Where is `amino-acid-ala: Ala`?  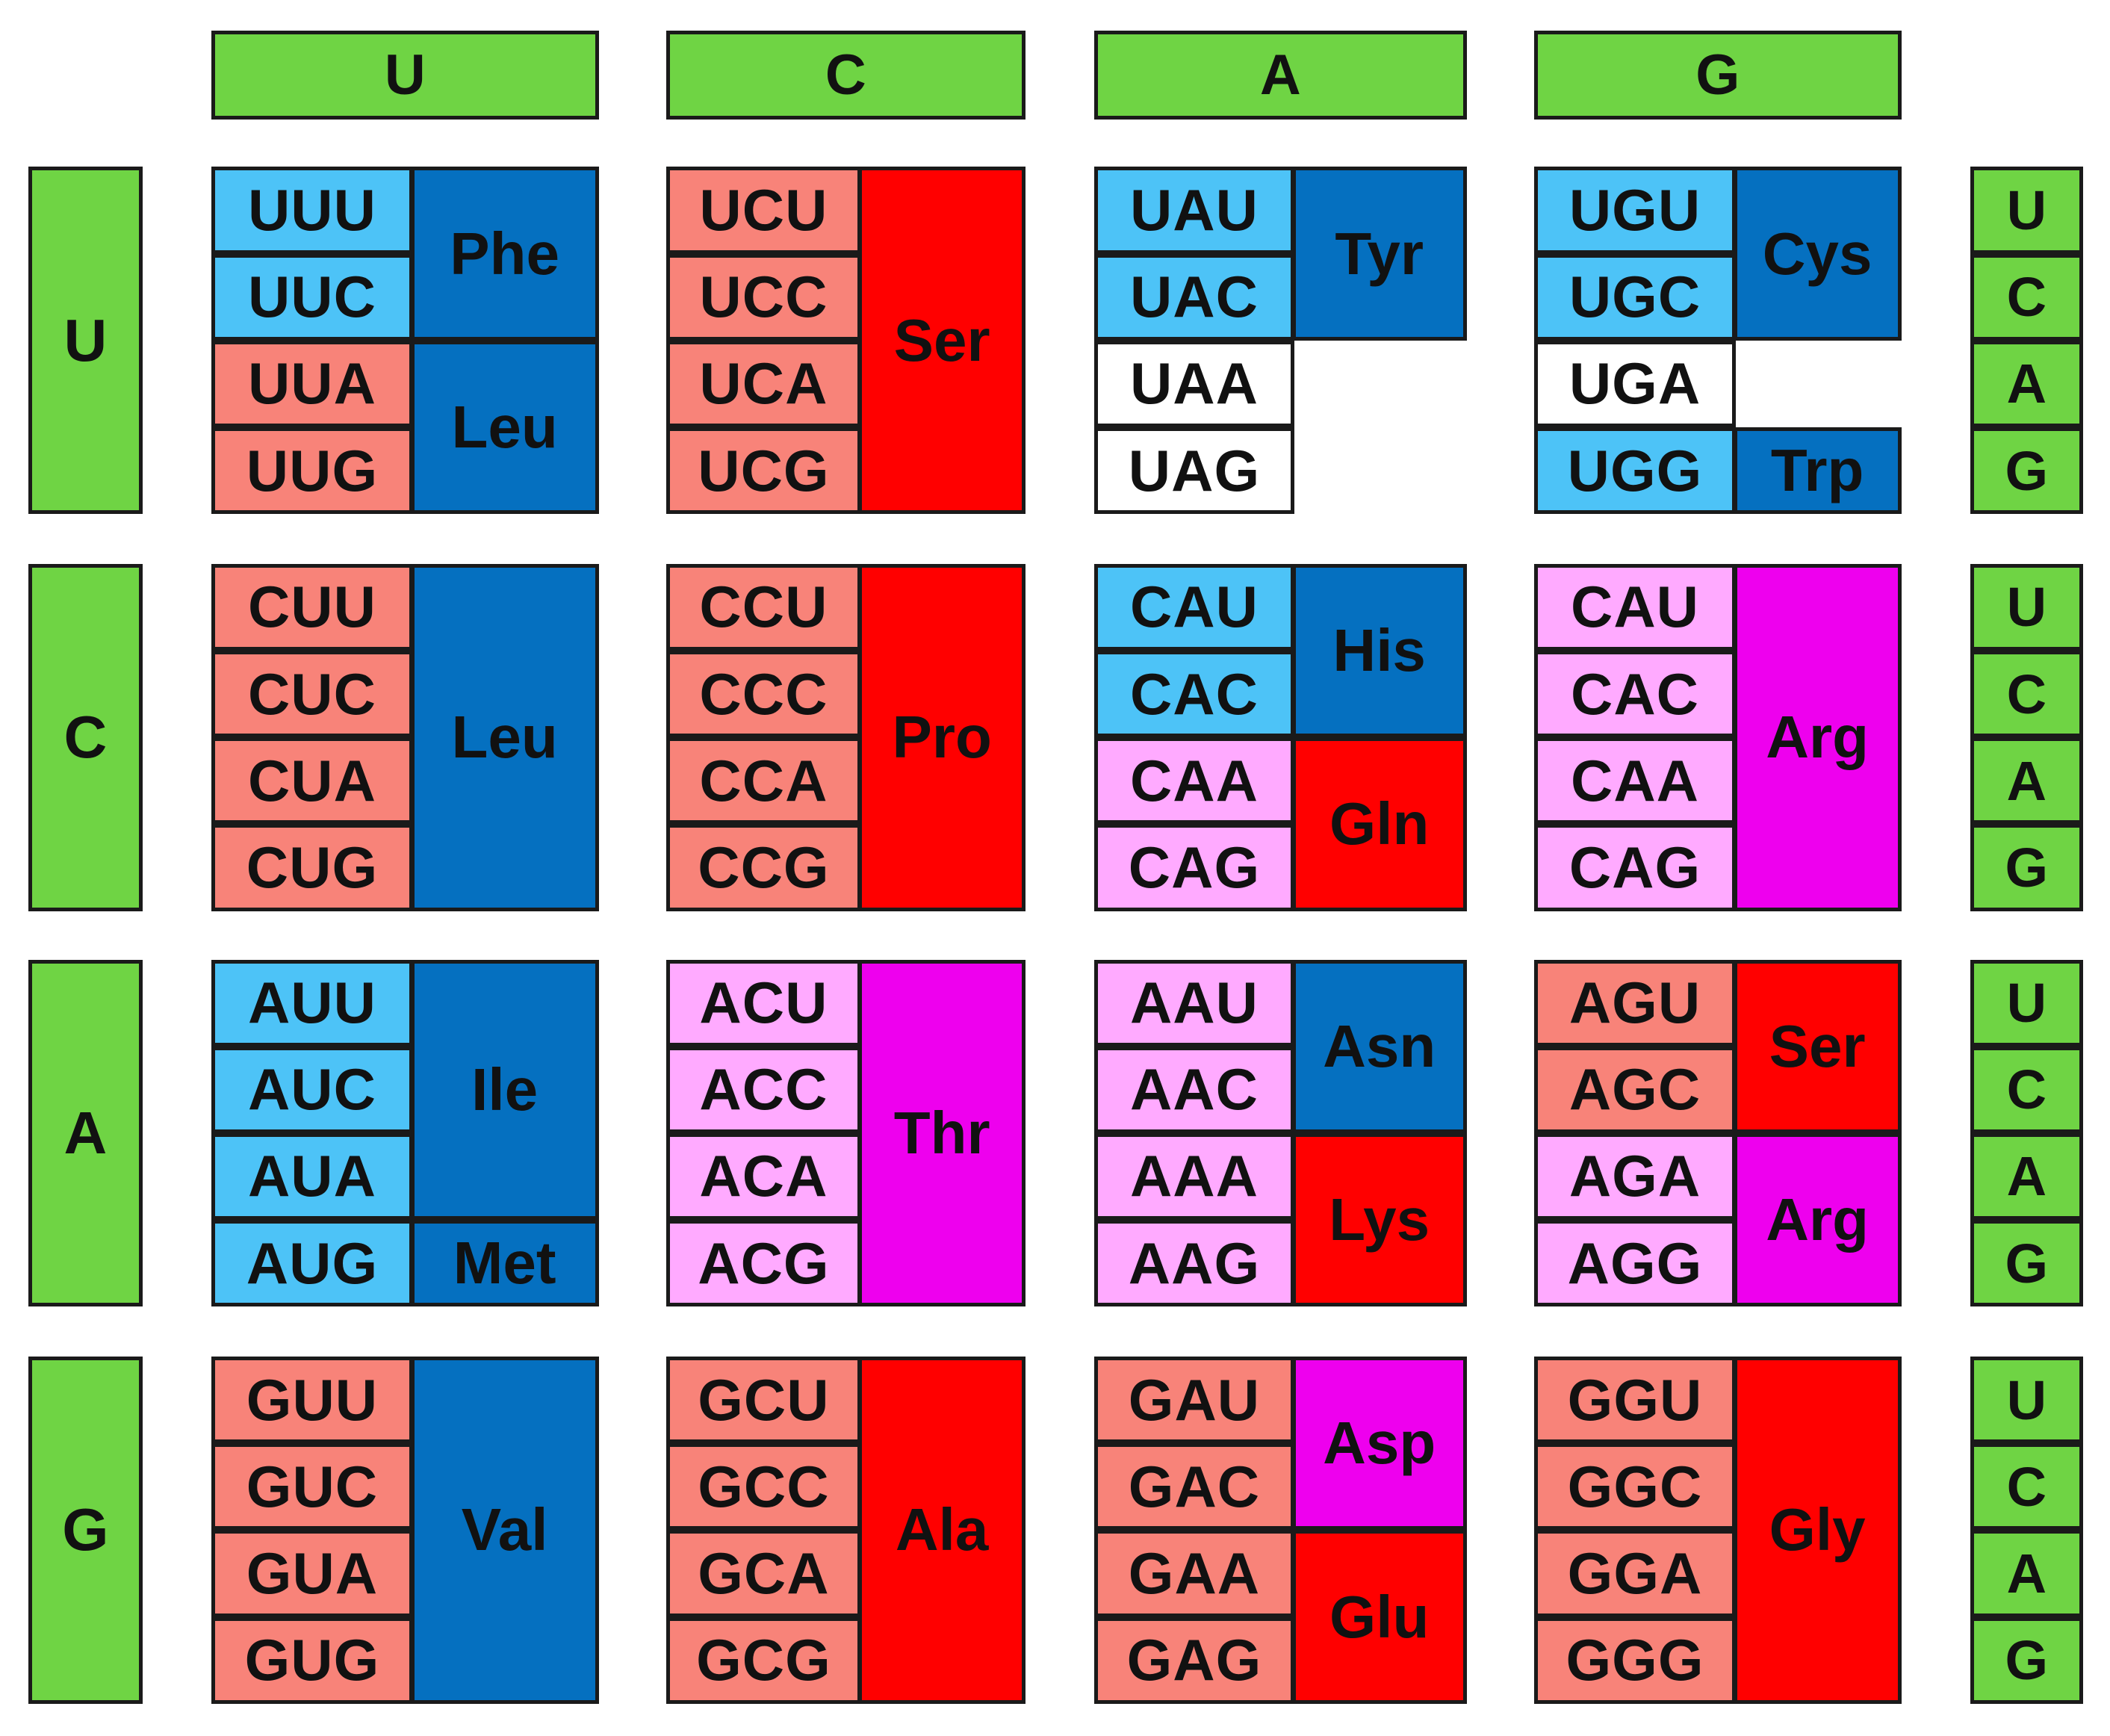 amino-acid-ala: Ala is located at coordinates (941, 1530).